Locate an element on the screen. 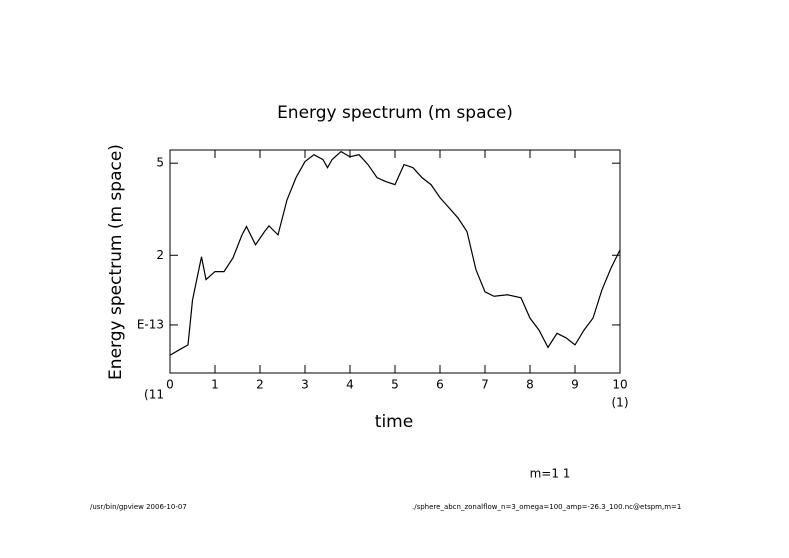  x-tick-label: 6 is located at coordinates (440, 385).